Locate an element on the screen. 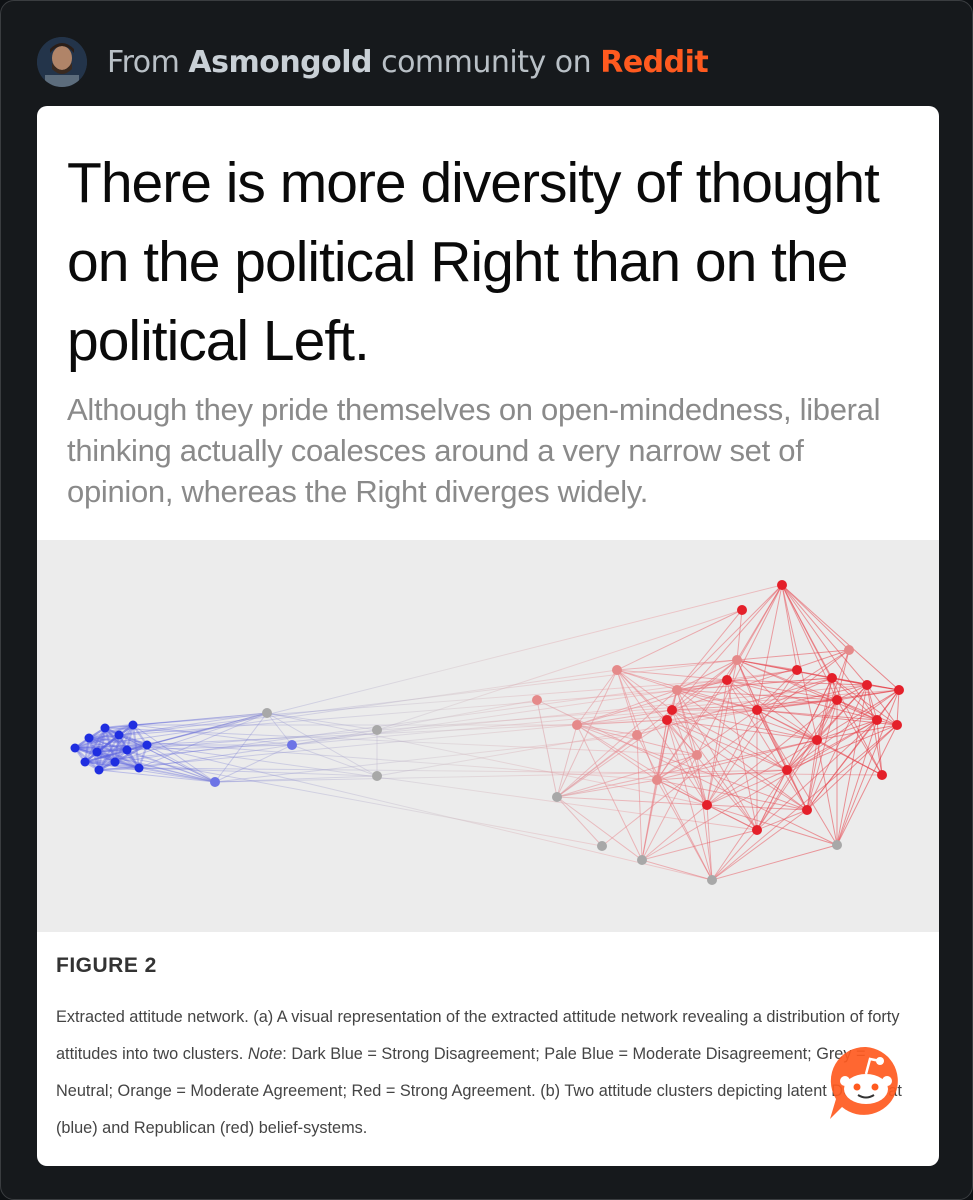 This screenshot has height=1200, width=973. post-header: From Asmongold community on Reddit is located at coordinates (373, 62).